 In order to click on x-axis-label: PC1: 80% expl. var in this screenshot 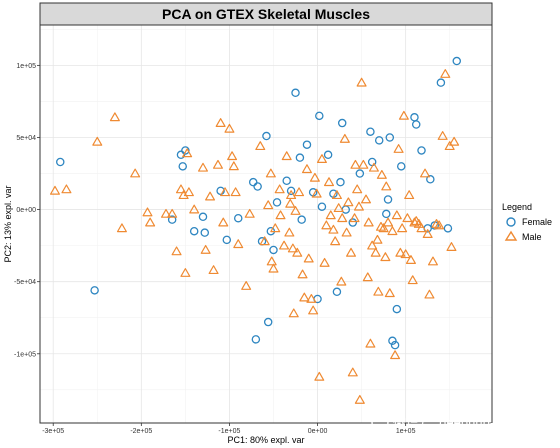, I will do `click(265, 440)`.